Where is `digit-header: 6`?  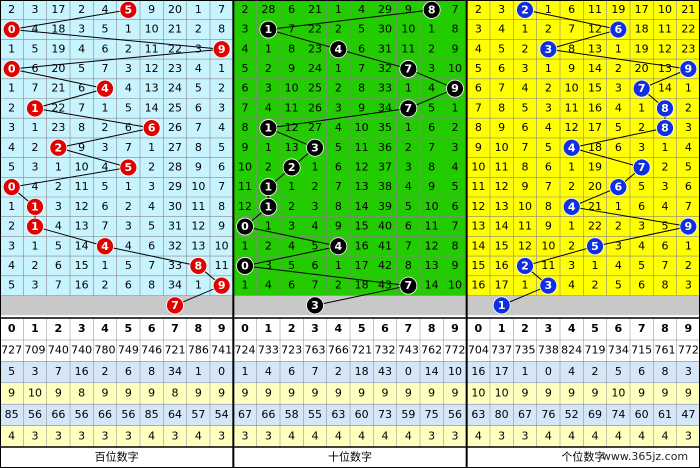
digit-header: 6 is located at coordinates (152, 328).